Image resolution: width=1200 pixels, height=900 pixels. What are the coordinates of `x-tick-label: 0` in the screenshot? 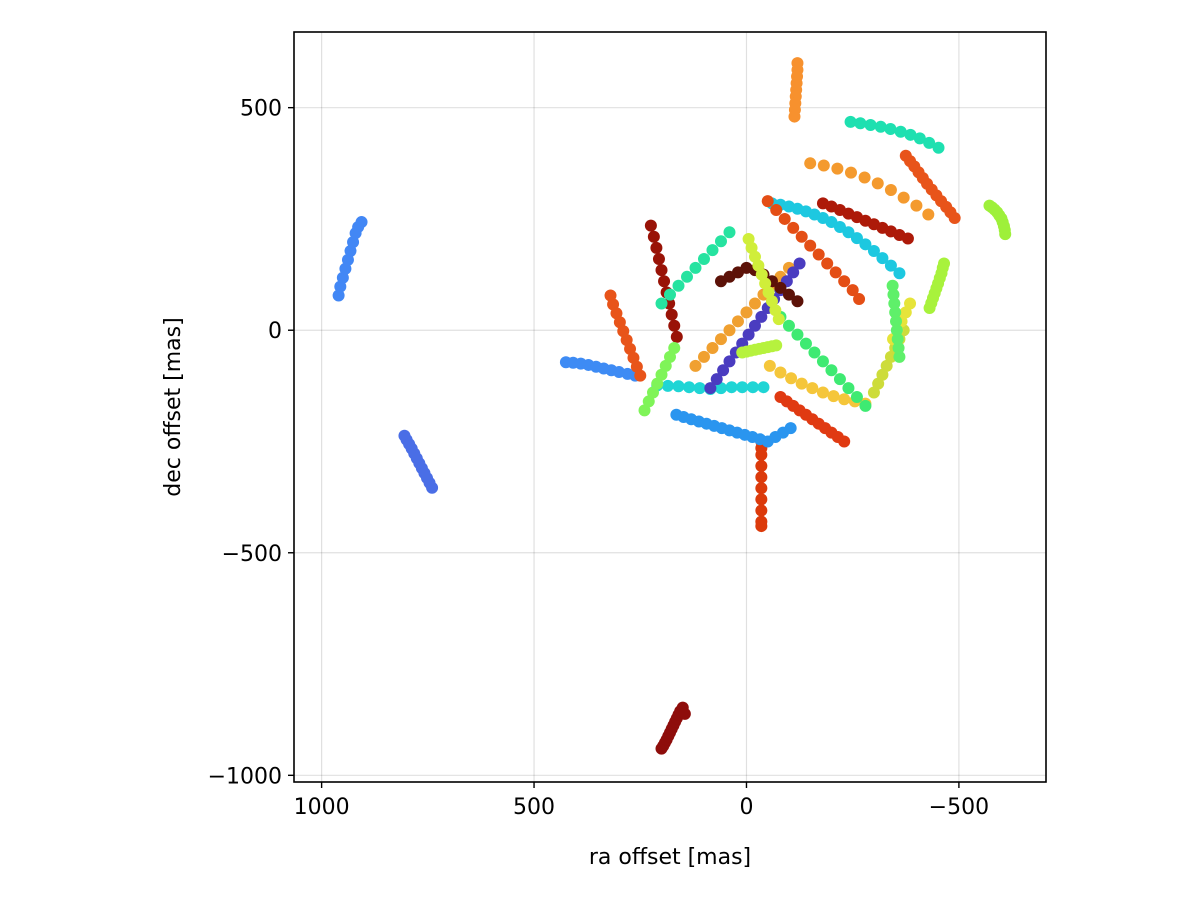 It's located at (746, 807).